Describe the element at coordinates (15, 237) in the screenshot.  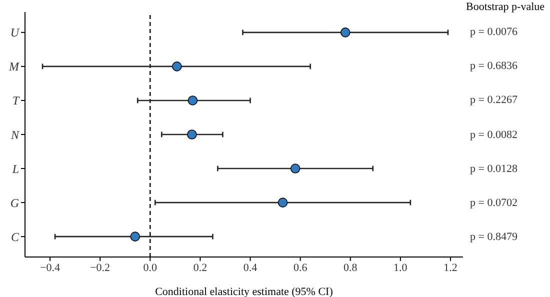
I see `y-tick-label: C` at that location.